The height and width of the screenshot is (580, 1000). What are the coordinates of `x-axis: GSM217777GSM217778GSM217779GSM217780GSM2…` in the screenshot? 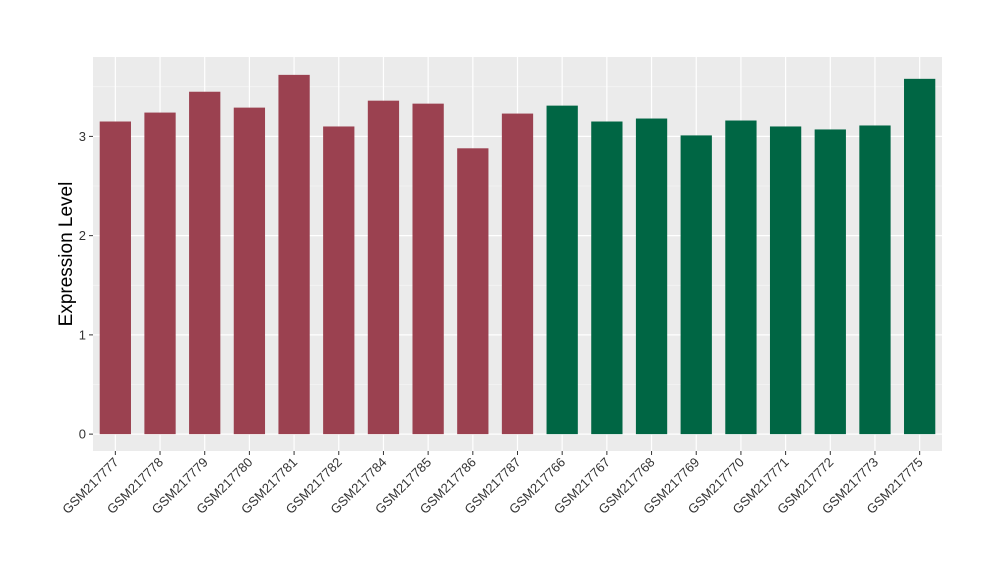 It's located at (492, 484).